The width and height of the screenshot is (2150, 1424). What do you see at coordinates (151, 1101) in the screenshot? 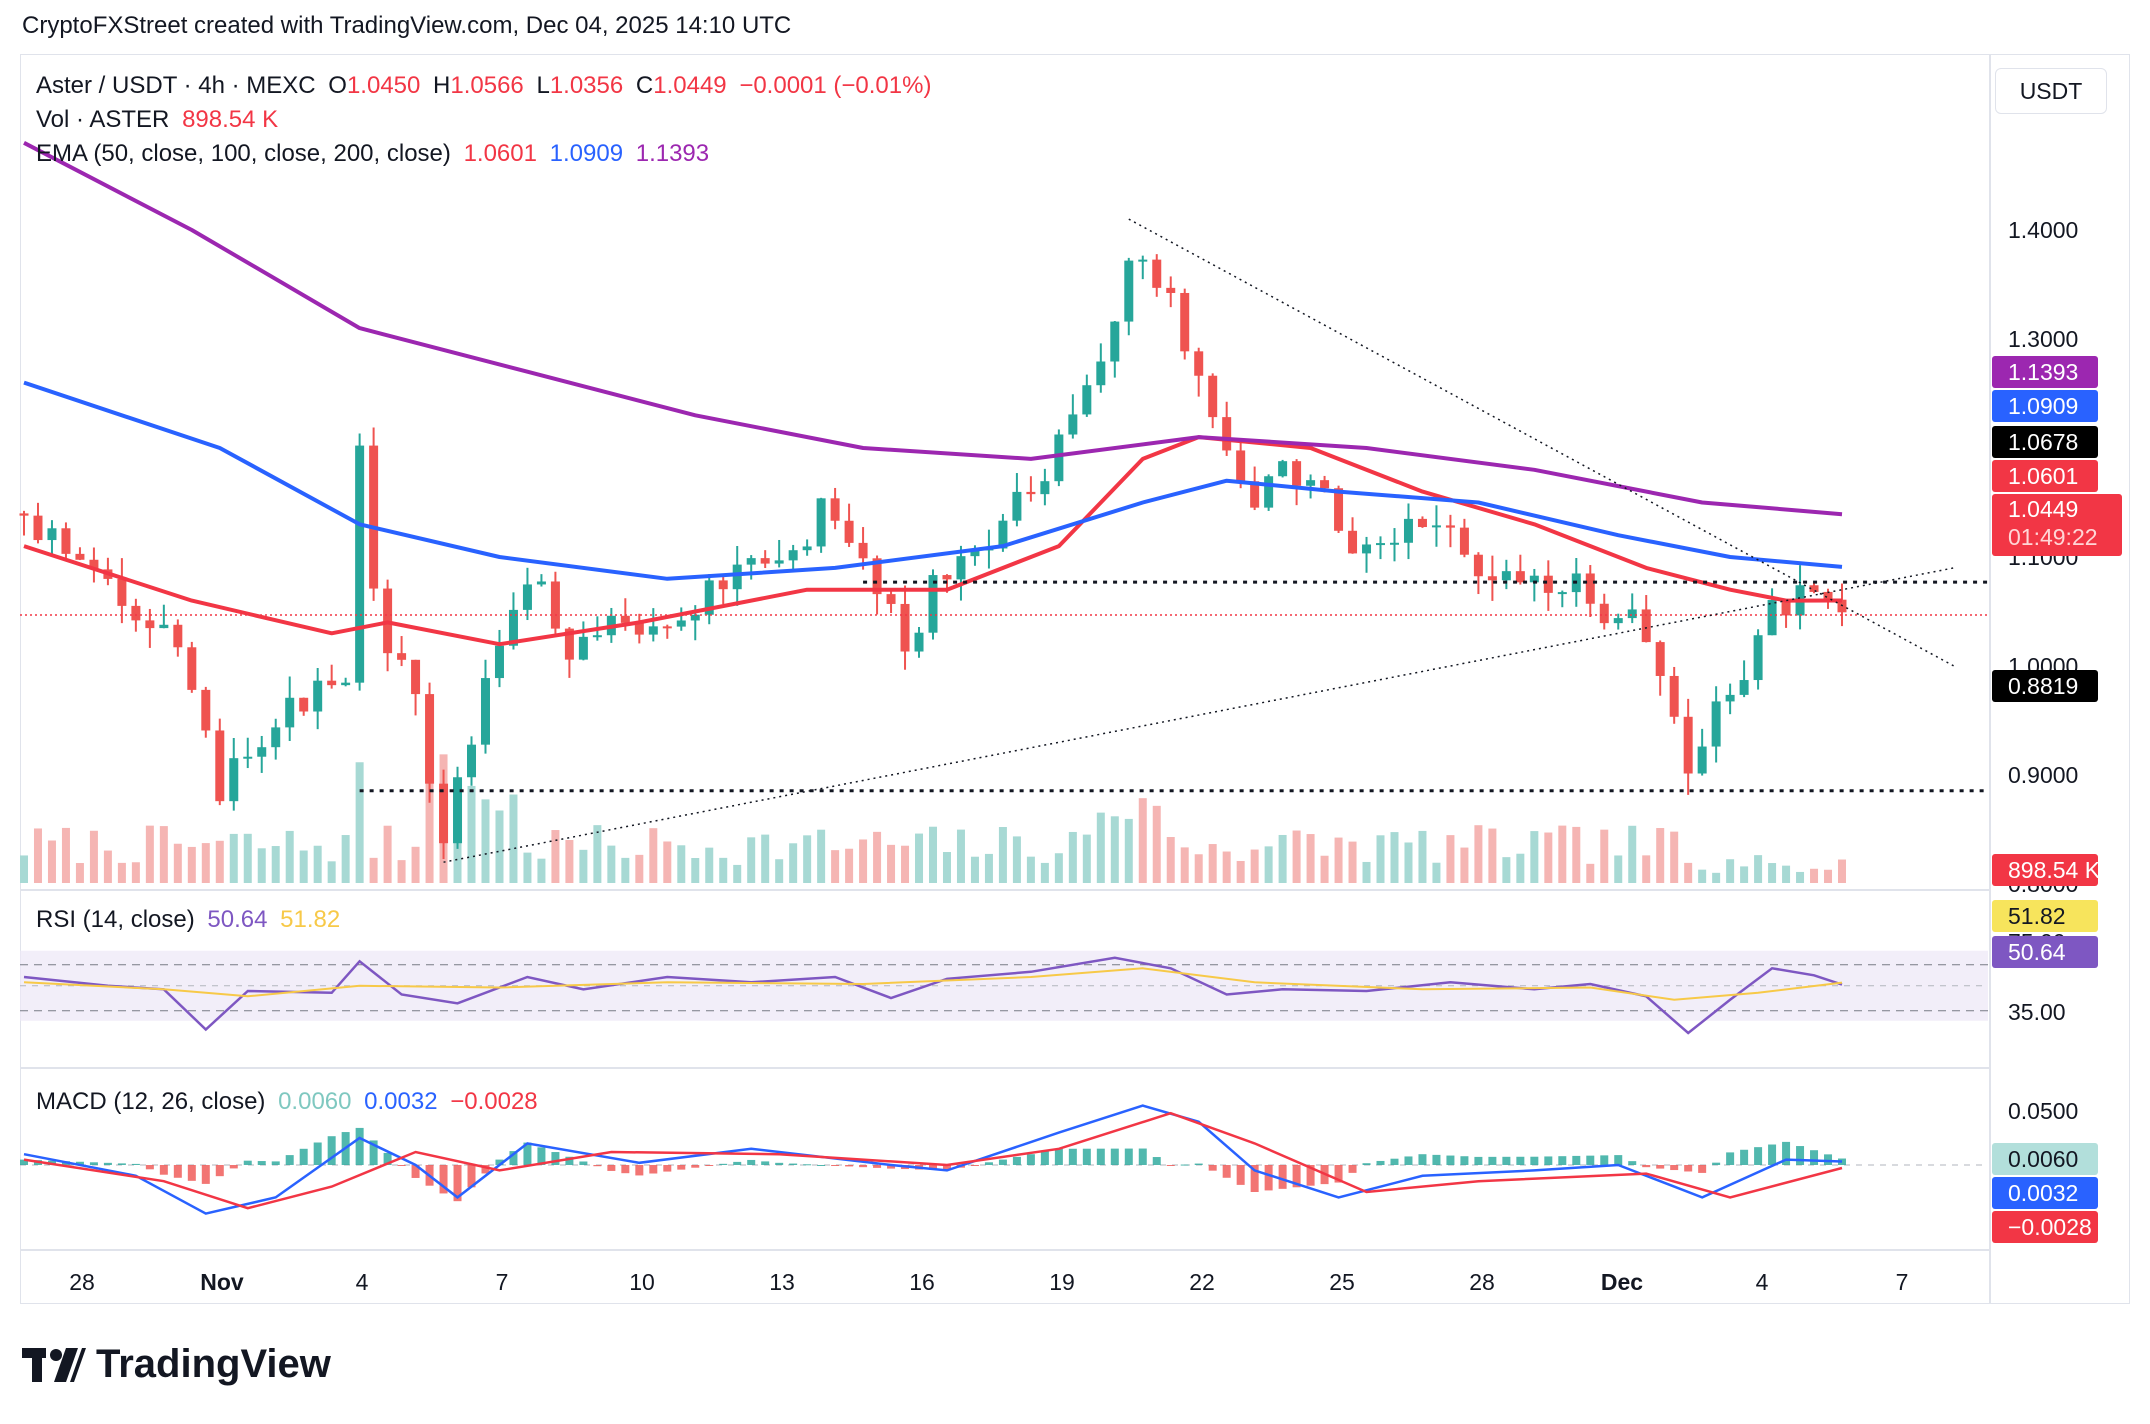
I see `macd-label: MACD (12, 26, close)` at bounding box center [151, 1101].